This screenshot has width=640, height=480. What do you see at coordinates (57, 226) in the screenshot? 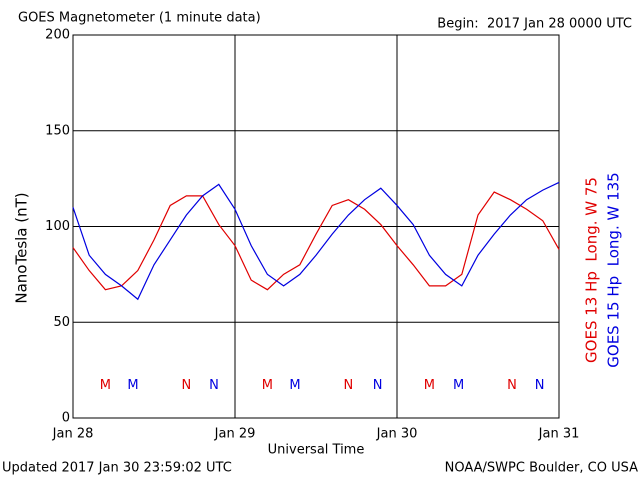
I see `y-tick-label: 100` at bounding box center [57, 226].